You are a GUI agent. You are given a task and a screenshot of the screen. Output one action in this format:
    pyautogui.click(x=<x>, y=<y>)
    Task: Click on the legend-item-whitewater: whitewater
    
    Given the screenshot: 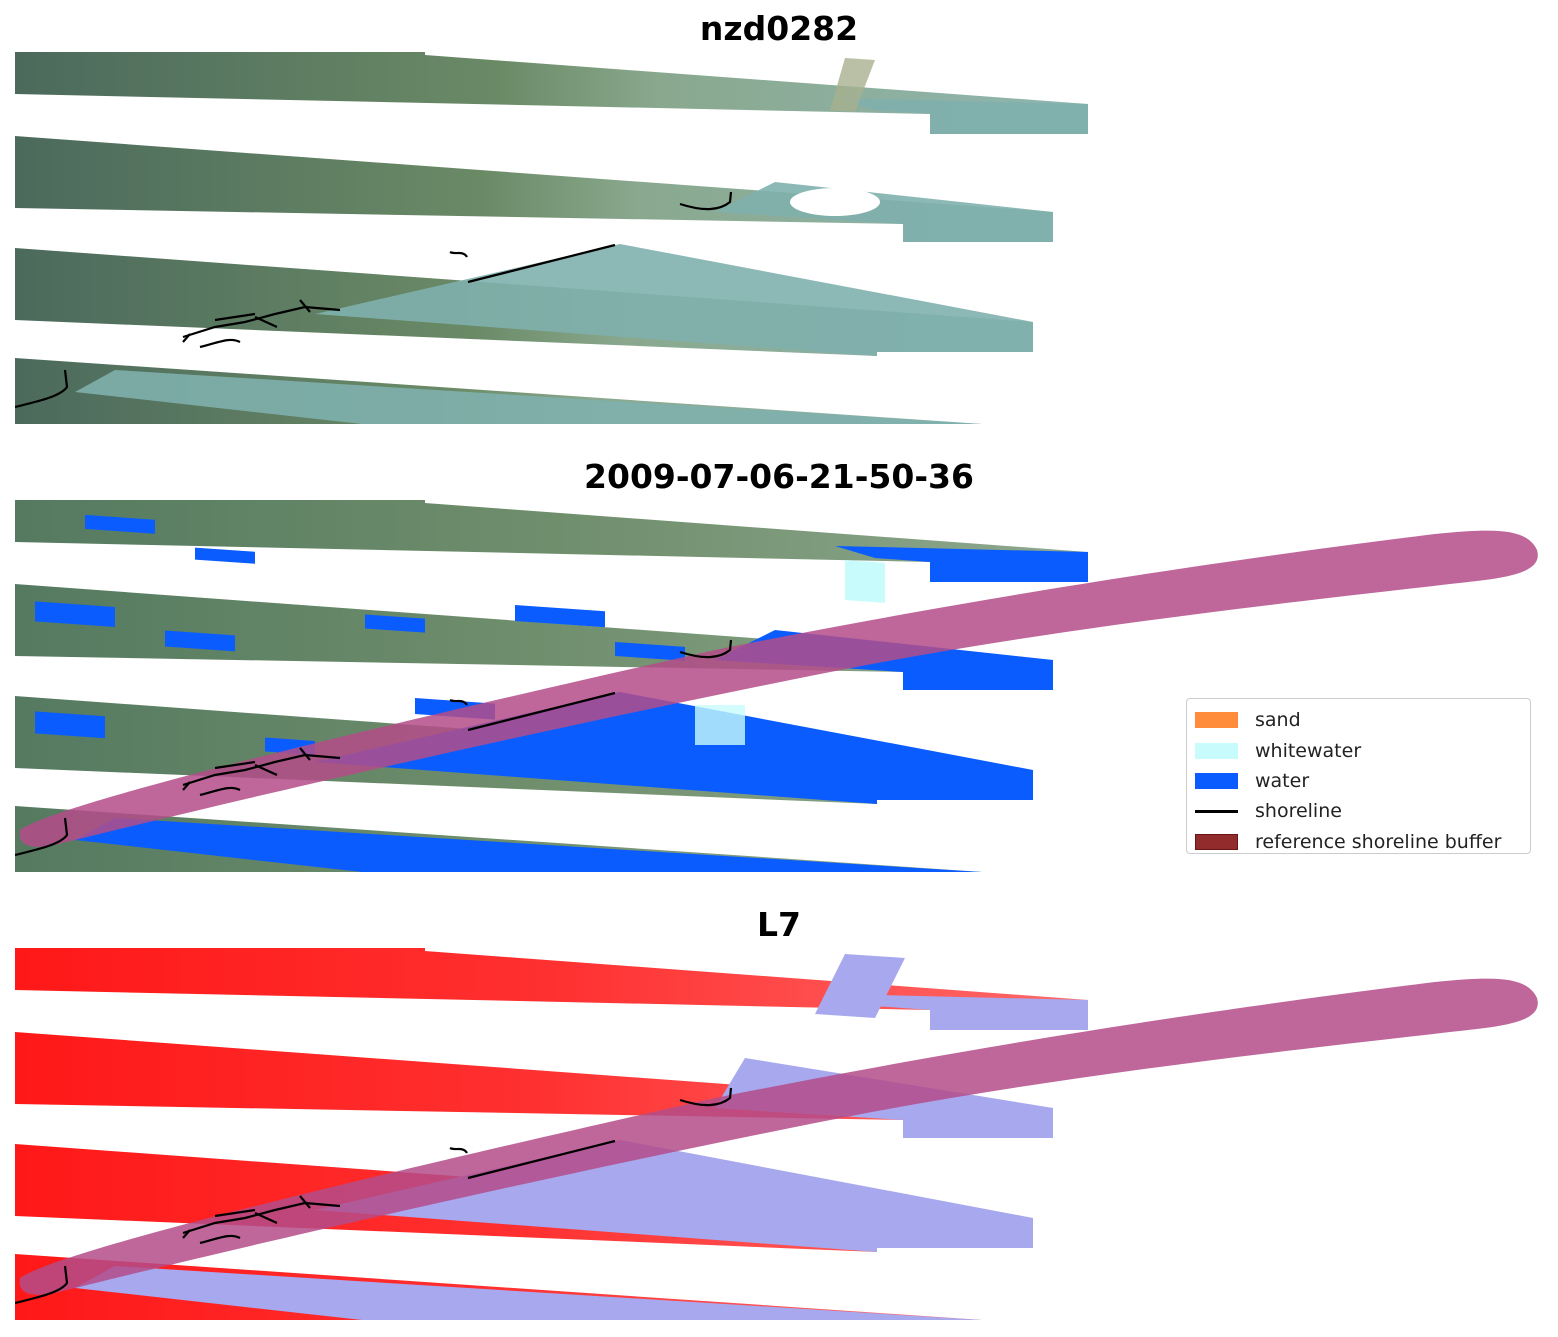 What is the action you would take?
    pyautogui.click(x=1358, y=750)
    